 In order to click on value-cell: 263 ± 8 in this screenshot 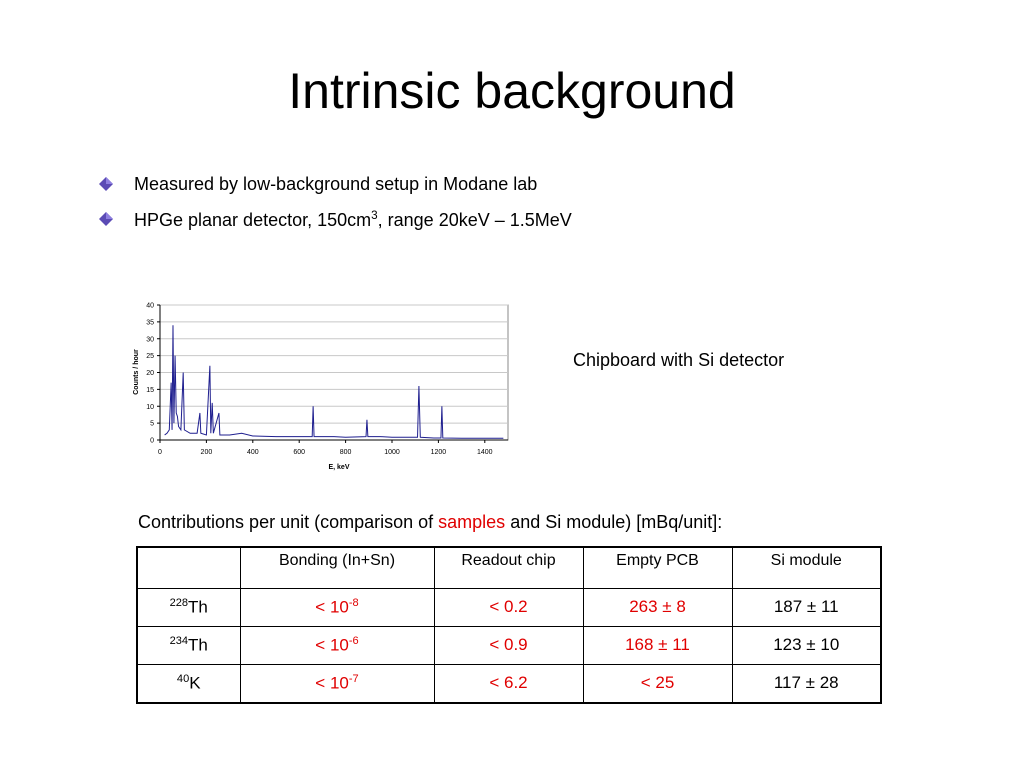, I will do `click(657, 607)`.